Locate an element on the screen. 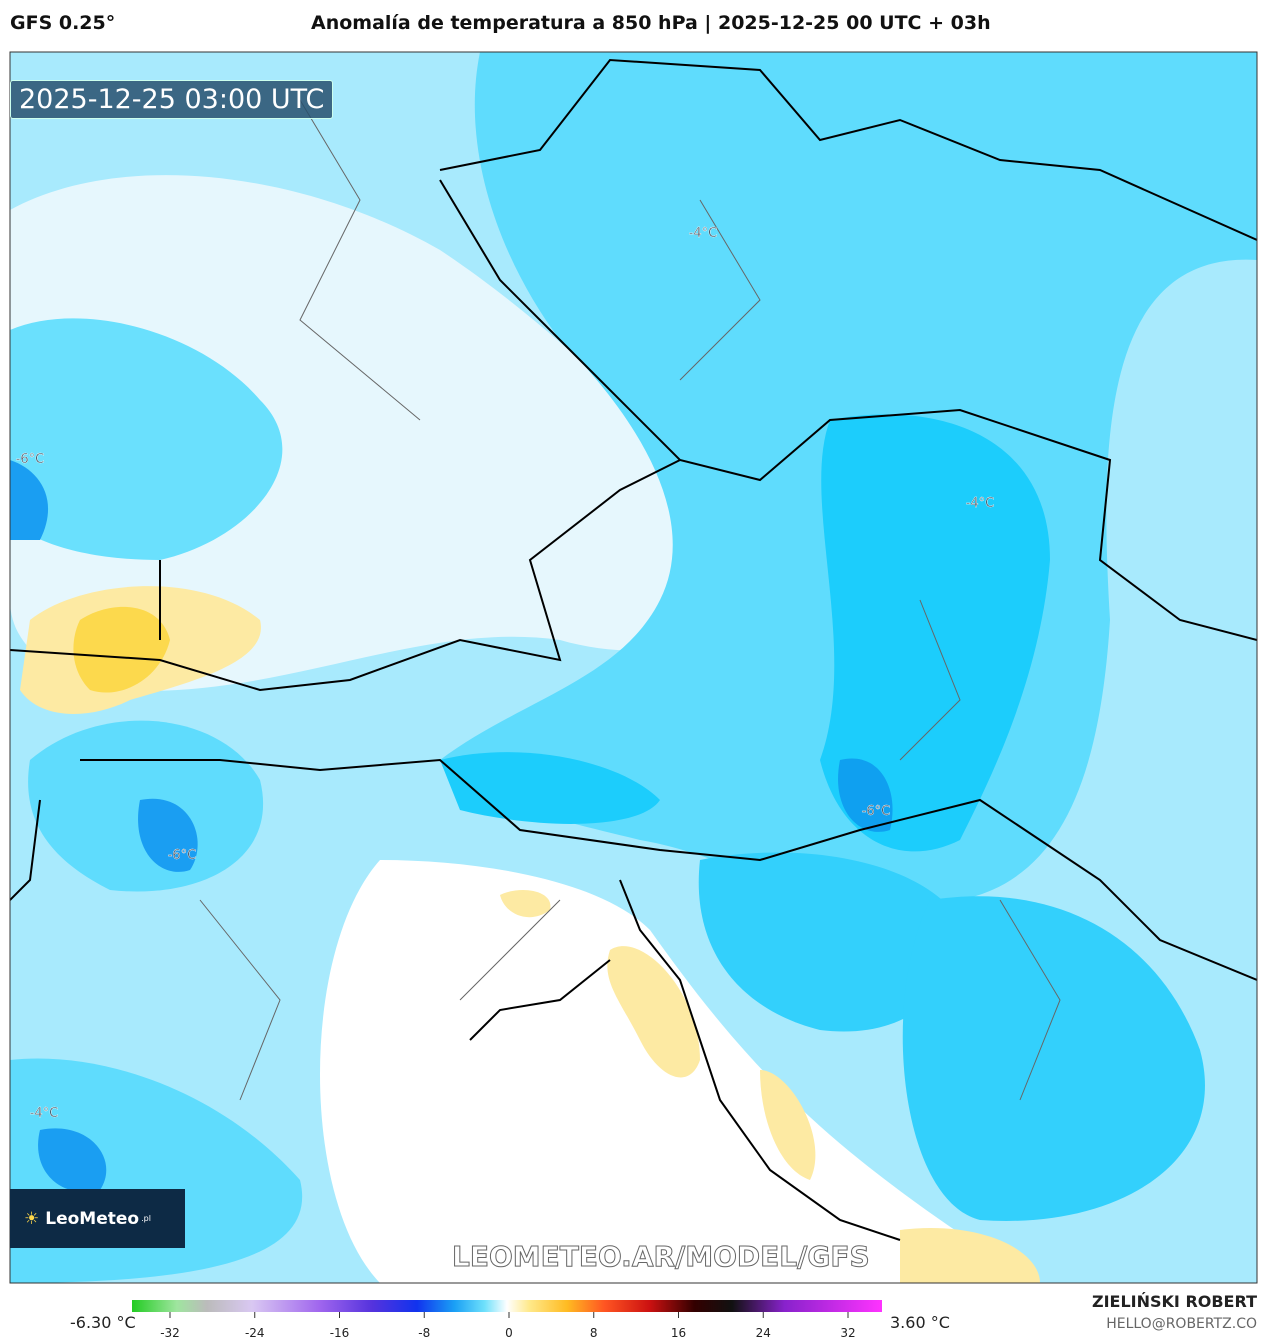  colorbar-tick-label: -16 is located at coordinates (340, 1332).